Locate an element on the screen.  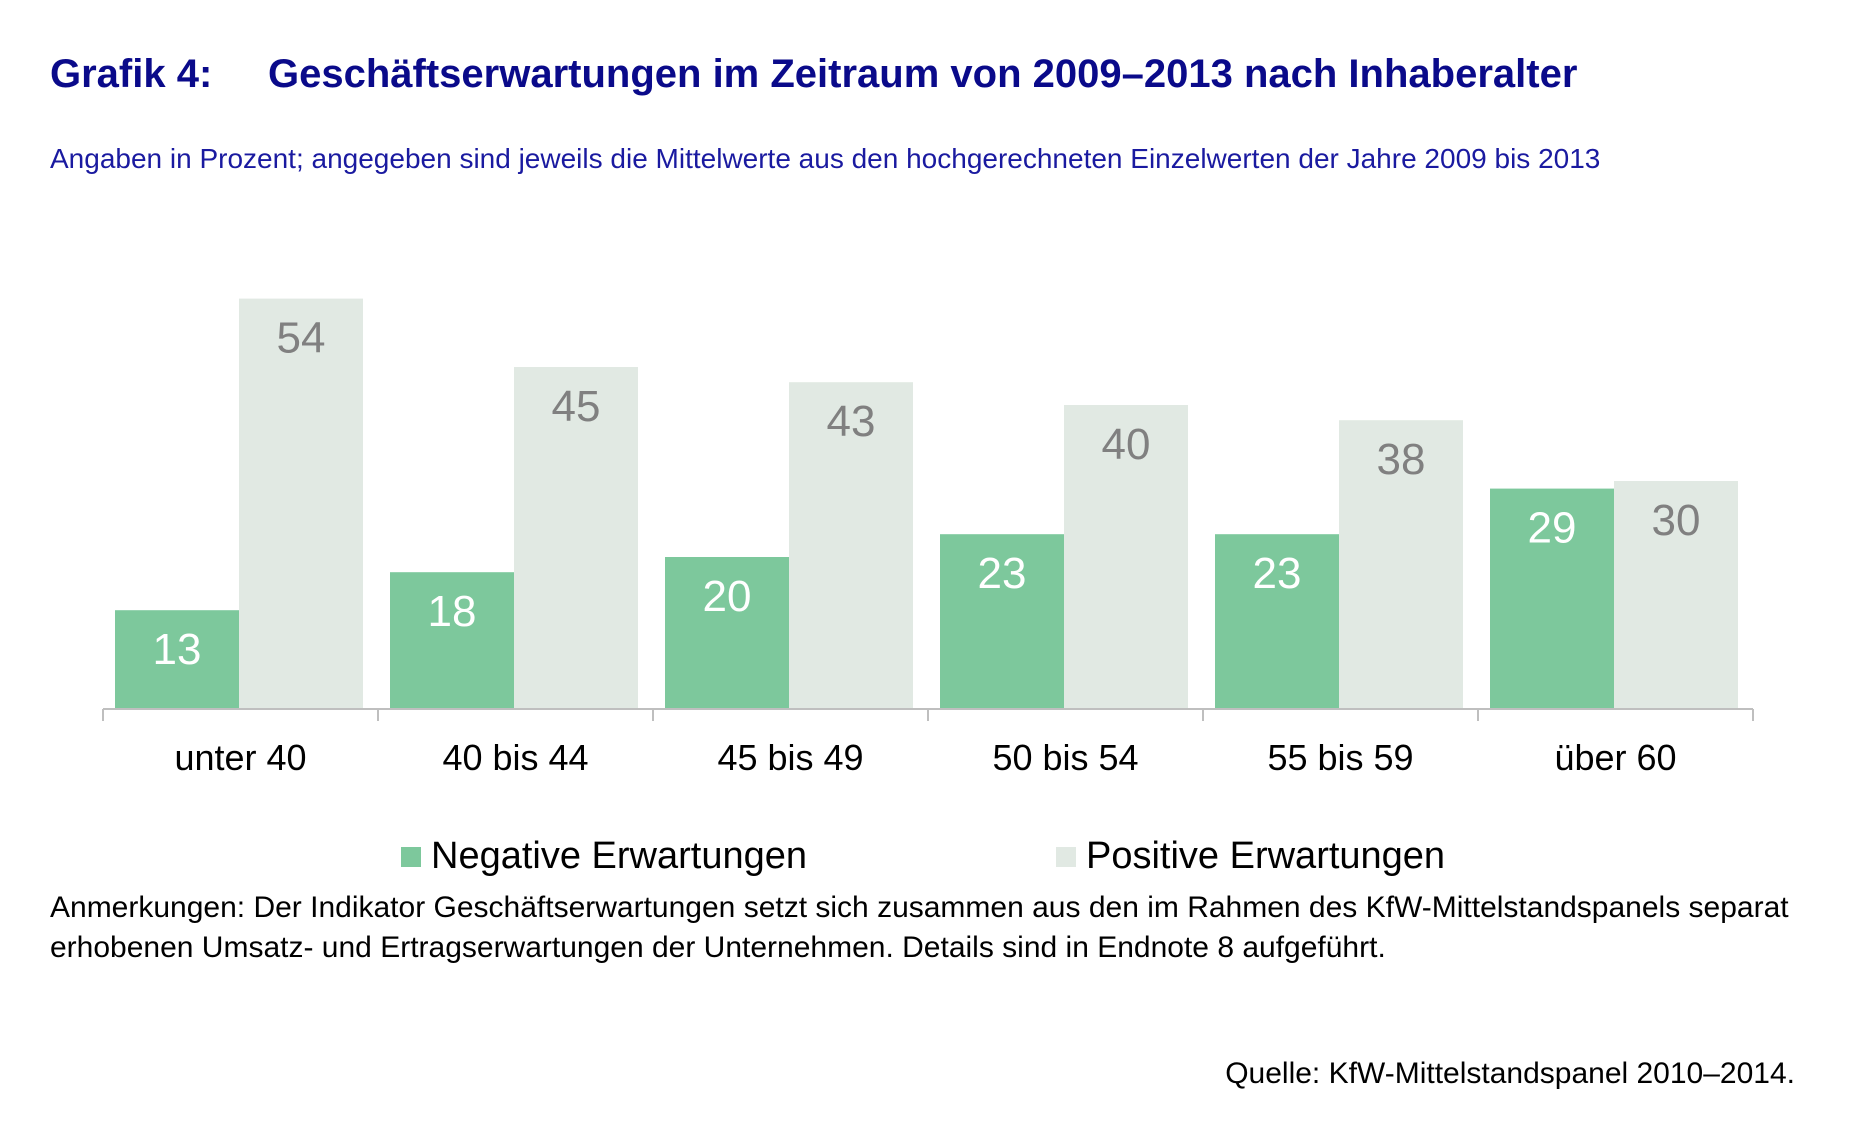
x-tick-label-3: 50 bis 54 is located at coordinates (1065, 757).